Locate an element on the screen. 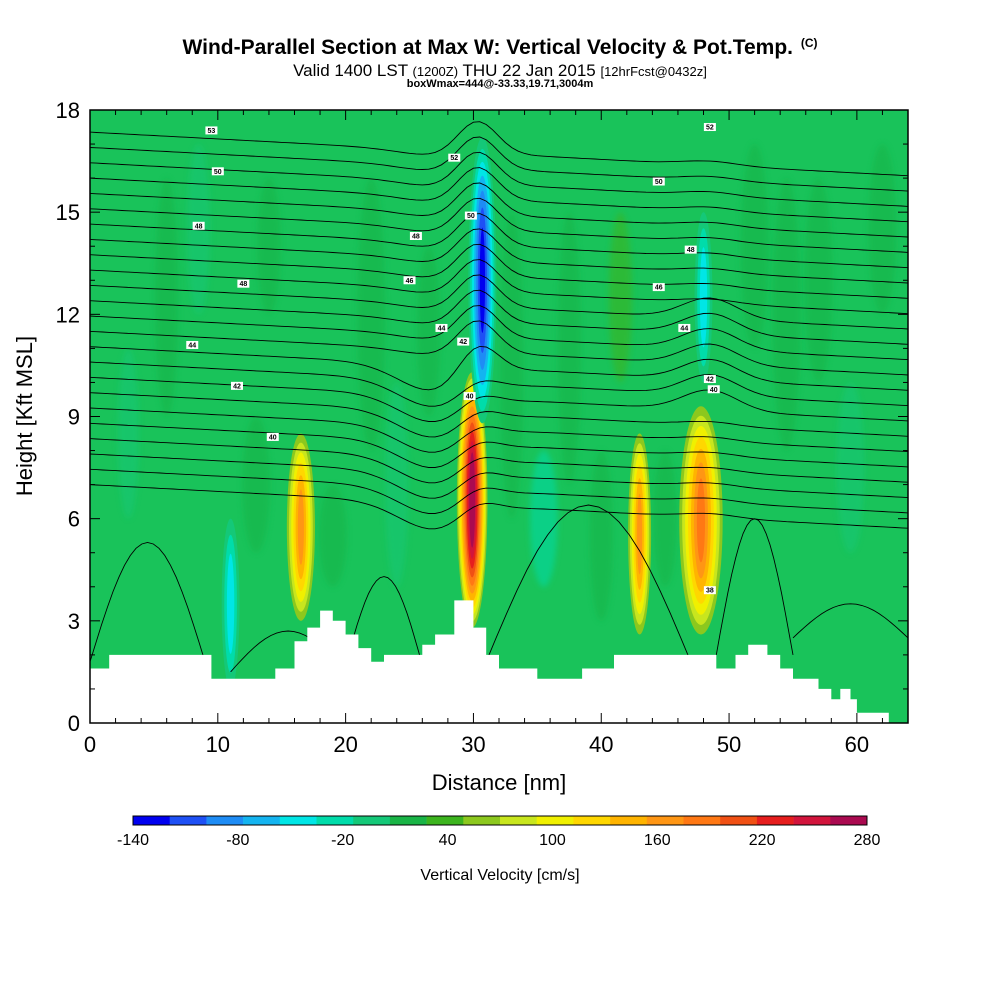  y-tick-label: 9 is located at coordinates (74, 417).